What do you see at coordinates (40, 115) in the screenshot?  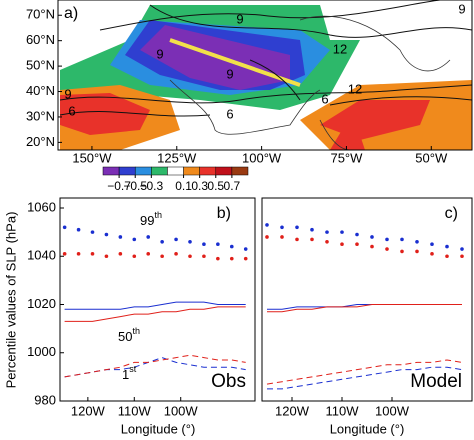 I see `y-tick-label: 30°N` at bounding box center [40, 115].